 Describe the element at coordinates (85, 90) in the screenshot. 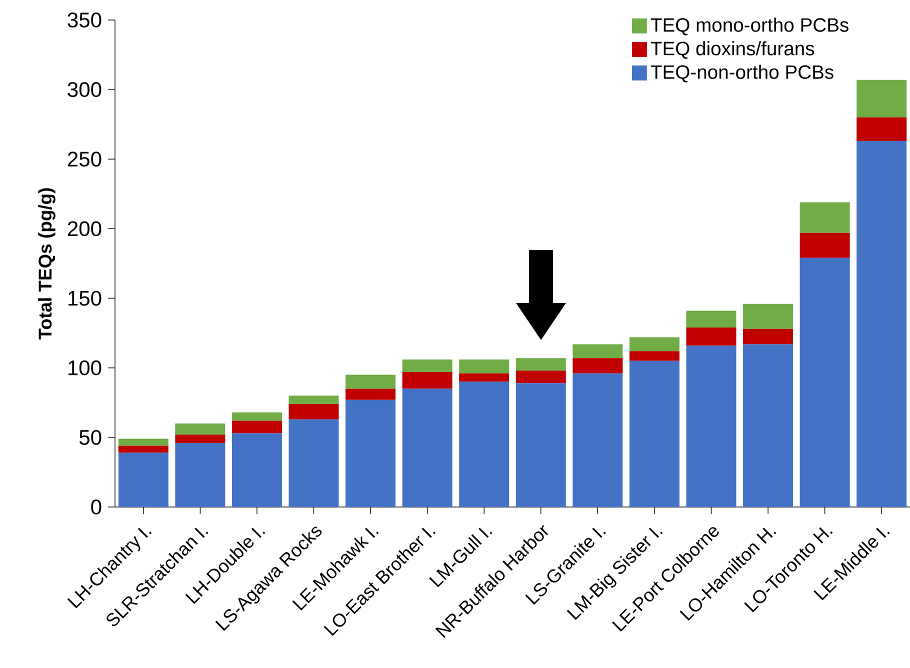

I see `y-tick-label: 300` at that location.